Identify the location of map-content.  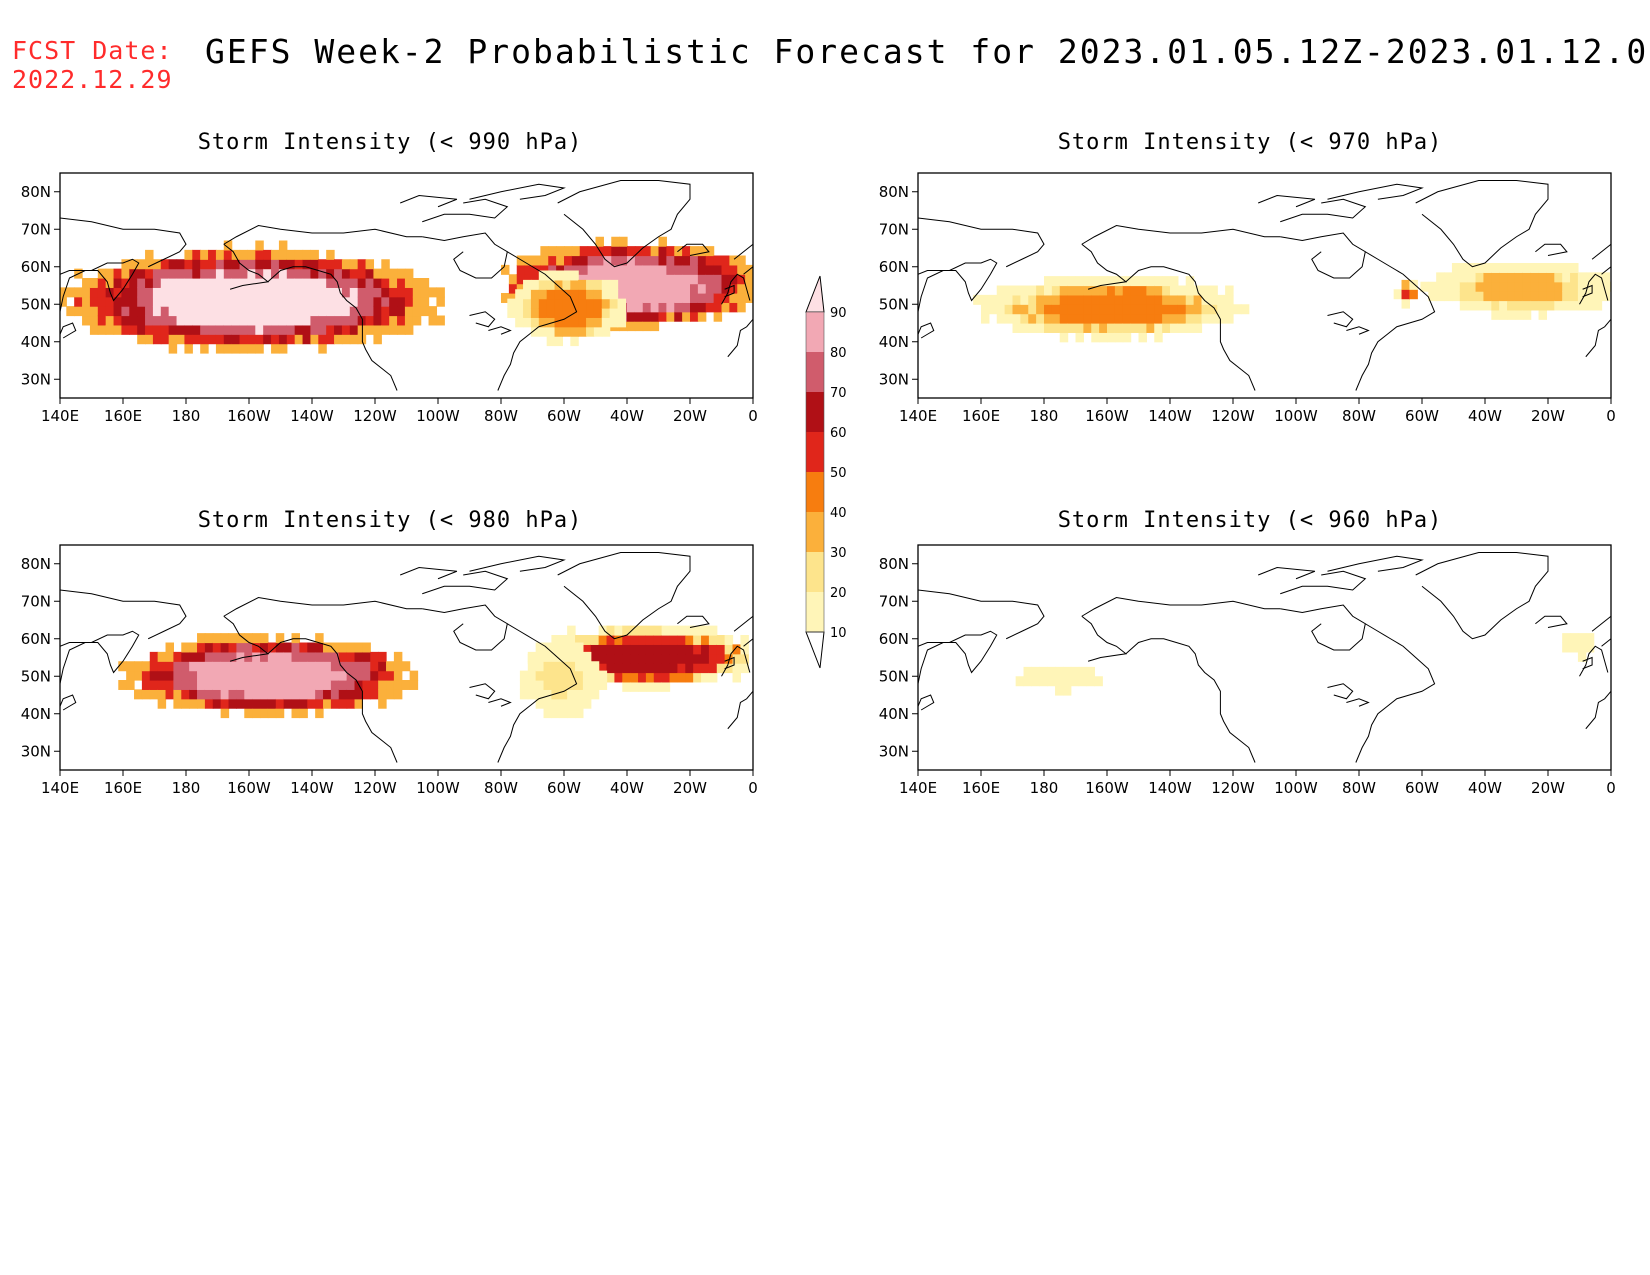
(406, 657).